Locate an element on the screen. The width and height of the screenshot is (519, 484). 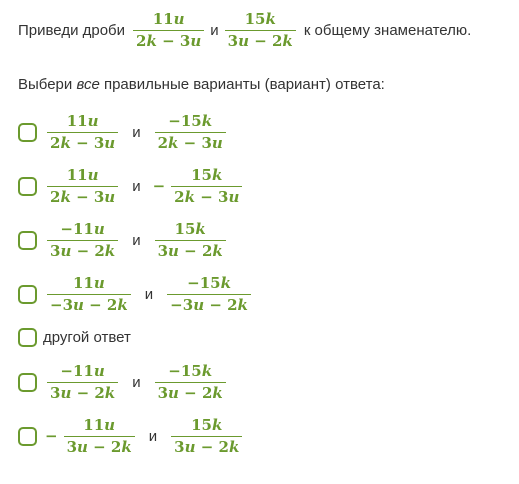
option-fraction-b: −15k −3u − 2k is located at coordinates (209, 293).